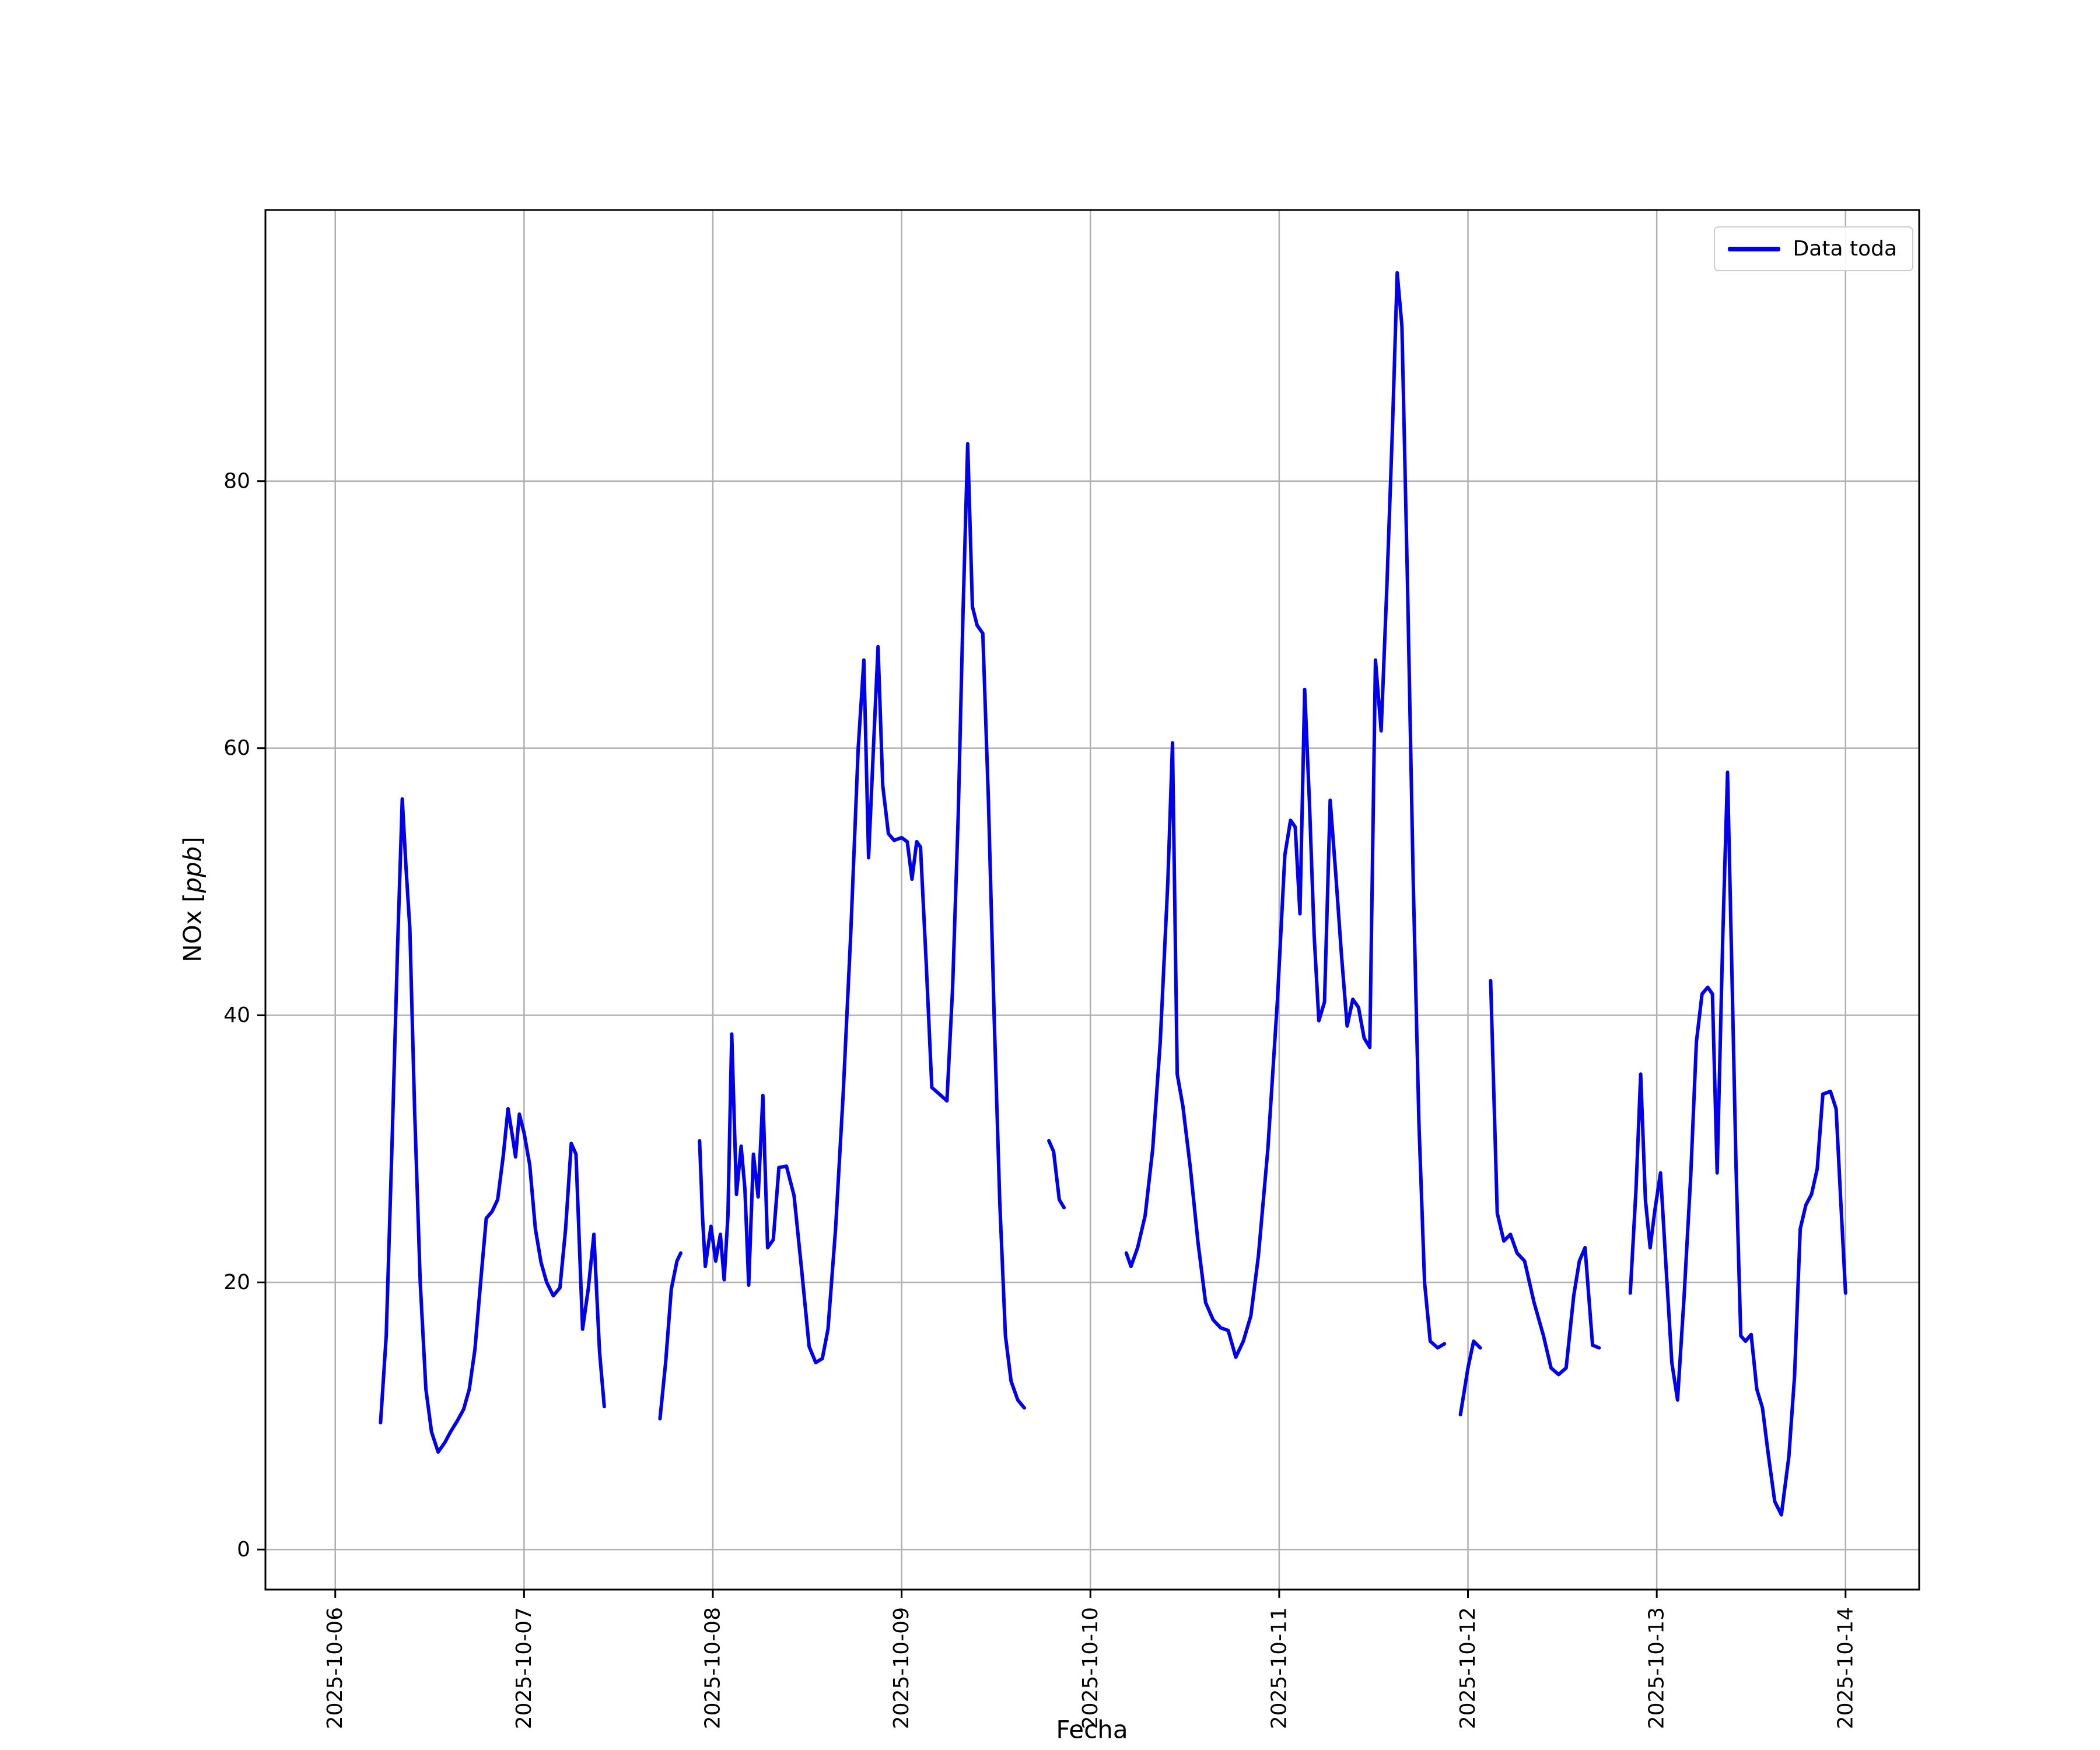 Image resolution: width=2100 pixels, height=1750 pixels. Describe the element at coordinates (1657, 1668) in the screenshot. I see `x-tick-label: 2025-10-13` at that location.